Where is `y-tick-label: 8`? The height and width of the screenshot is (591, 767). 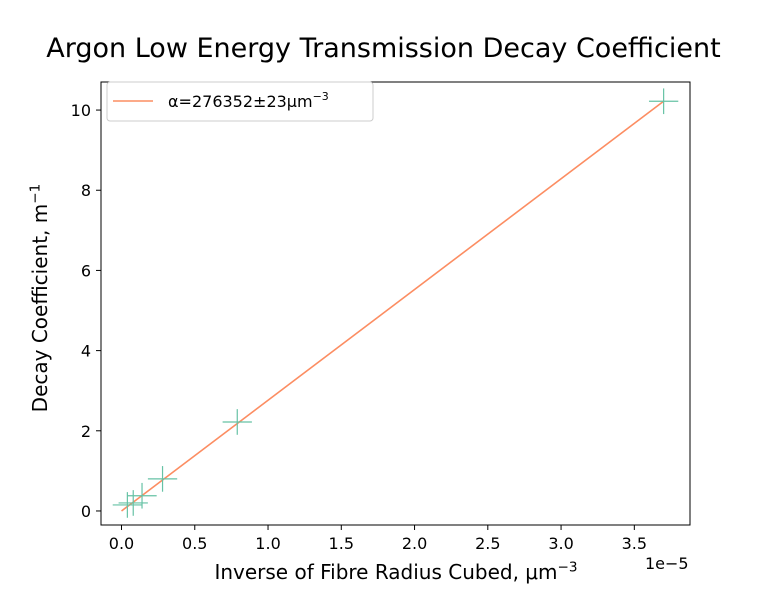 y-tick-label: 8 is located at coordinates (86, 190).